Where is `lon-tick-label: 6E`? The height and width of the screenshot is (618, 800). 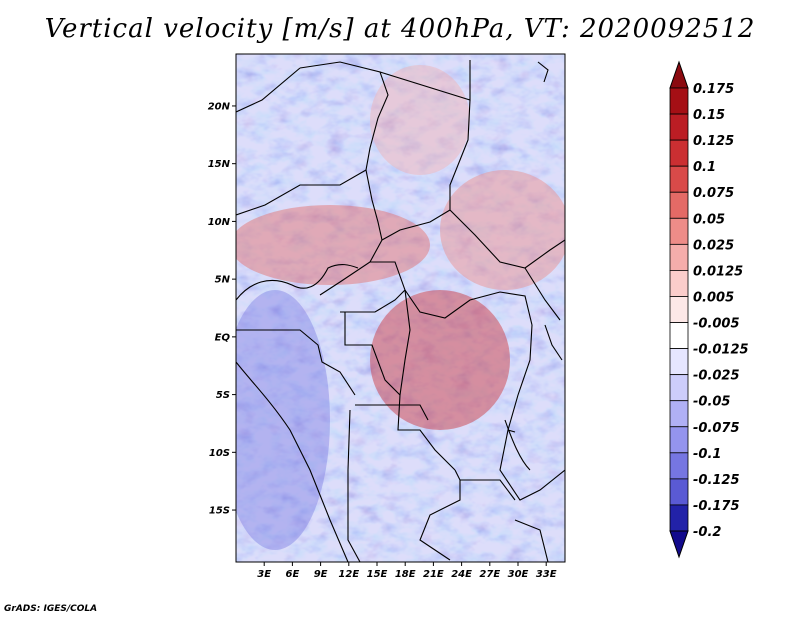
lon-tick-label: 6E is located at coordinates (293, 574).